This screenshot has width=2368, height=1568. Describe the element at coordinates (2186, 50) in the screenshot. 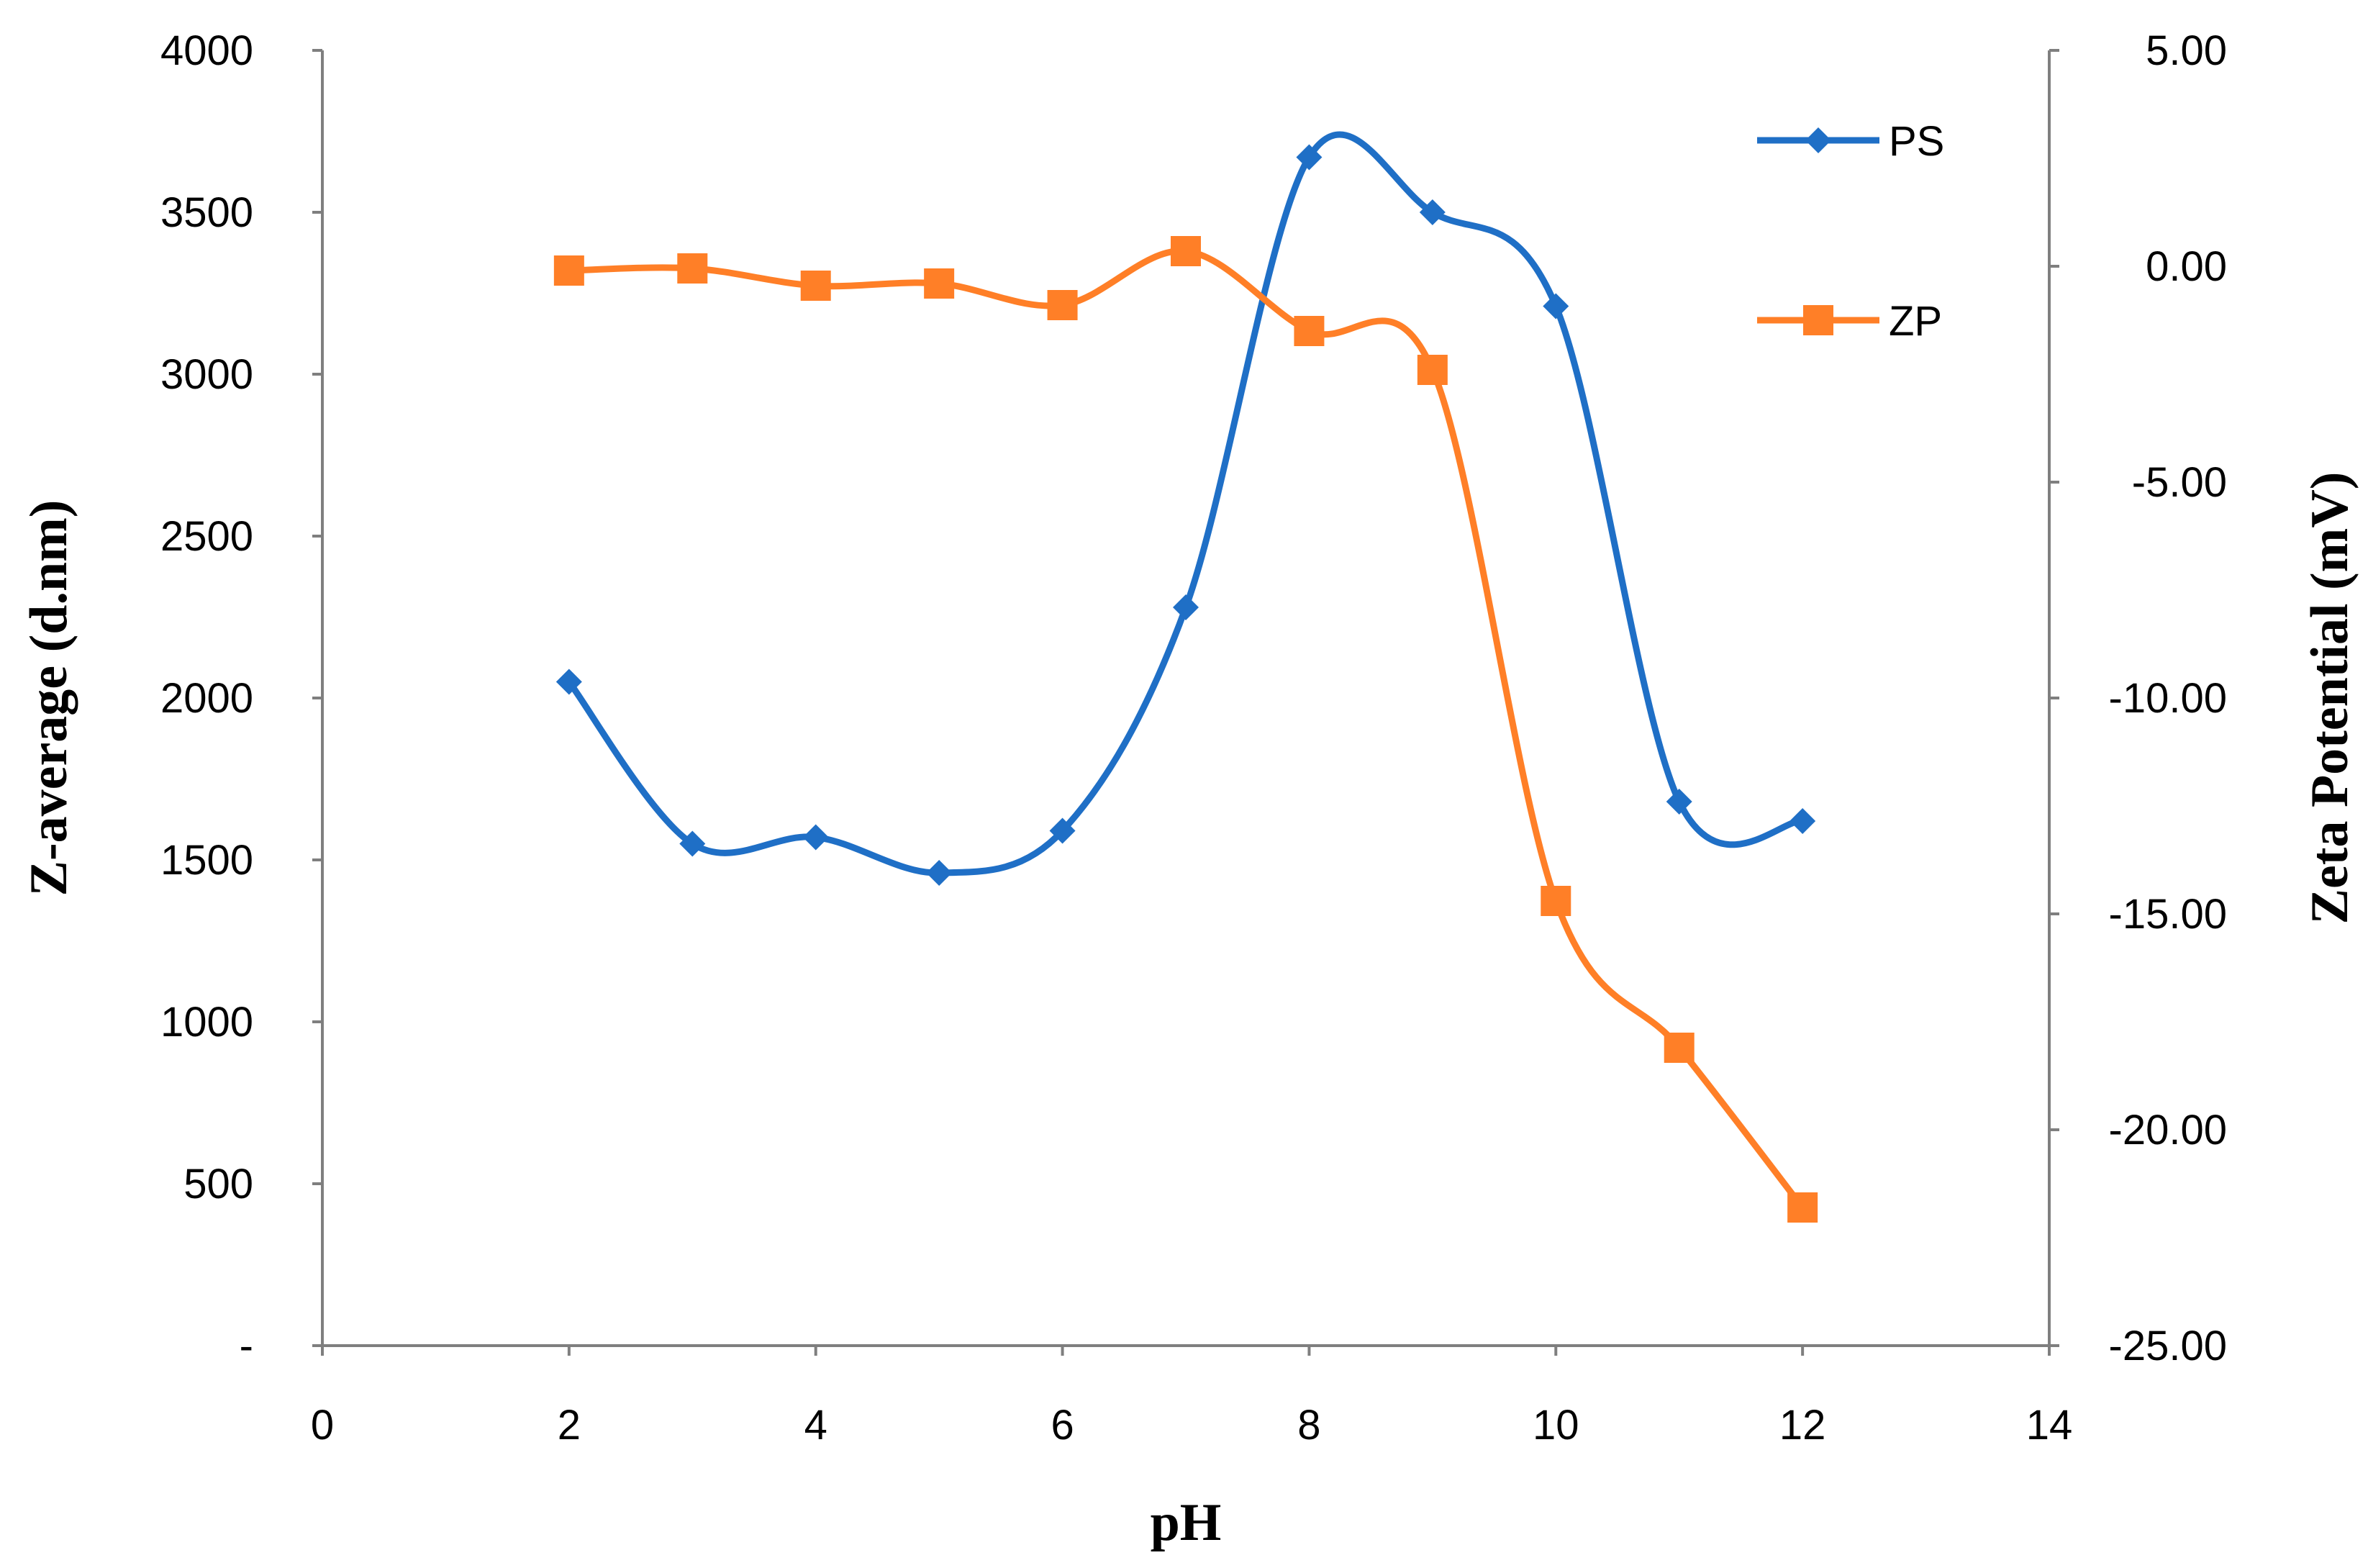

I see `right-y-tick-label: 5.00` at that location.